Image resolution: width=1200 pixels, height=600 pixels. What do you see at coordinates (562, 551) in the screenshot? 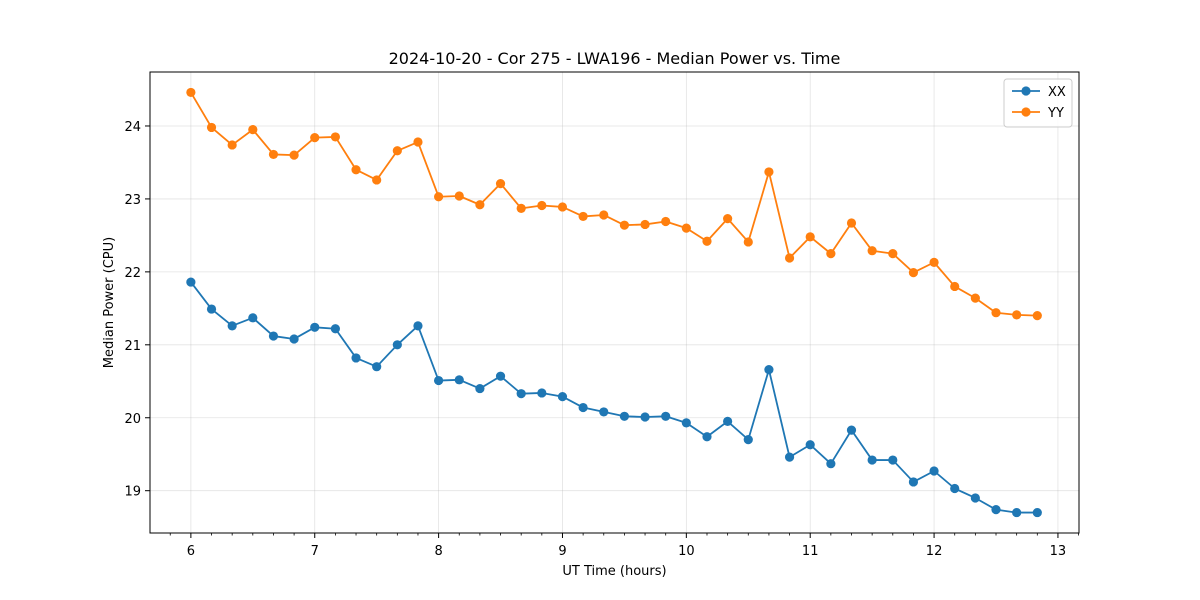
I see `x-tick-label: 9` at bounding box center [562, 551].